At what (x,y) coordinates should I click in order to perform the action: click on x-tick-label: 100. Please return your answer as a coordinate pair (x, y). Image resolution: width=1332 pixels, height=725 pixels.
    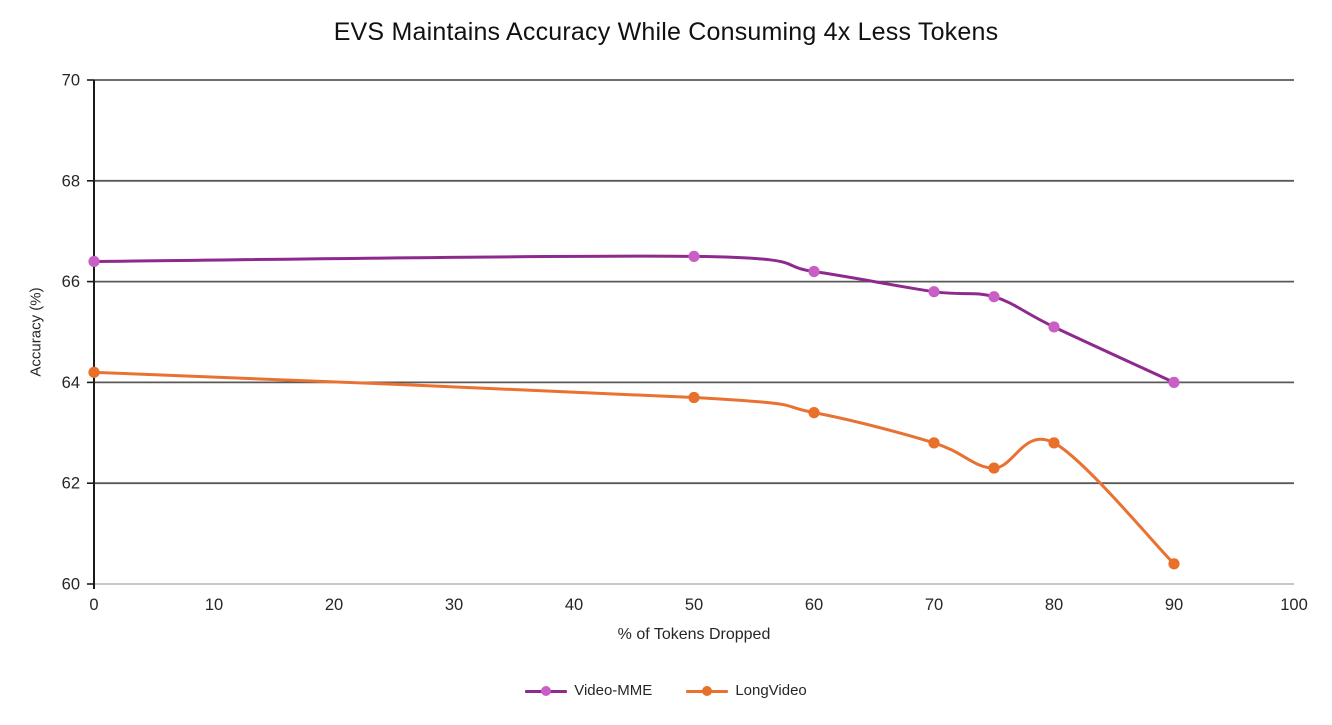
    Looking at the image, I should click on (1294, 605).